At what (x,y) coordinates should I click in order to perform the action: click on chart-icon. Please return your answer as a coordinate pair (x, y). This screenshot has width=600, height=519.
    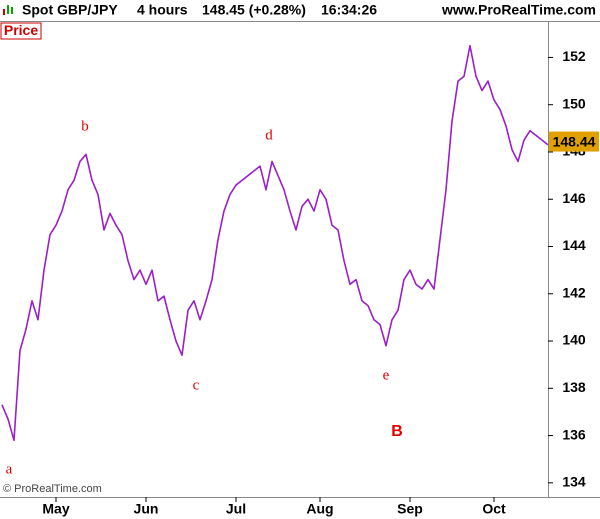
    Looking at the image, I should click on (8, 10).